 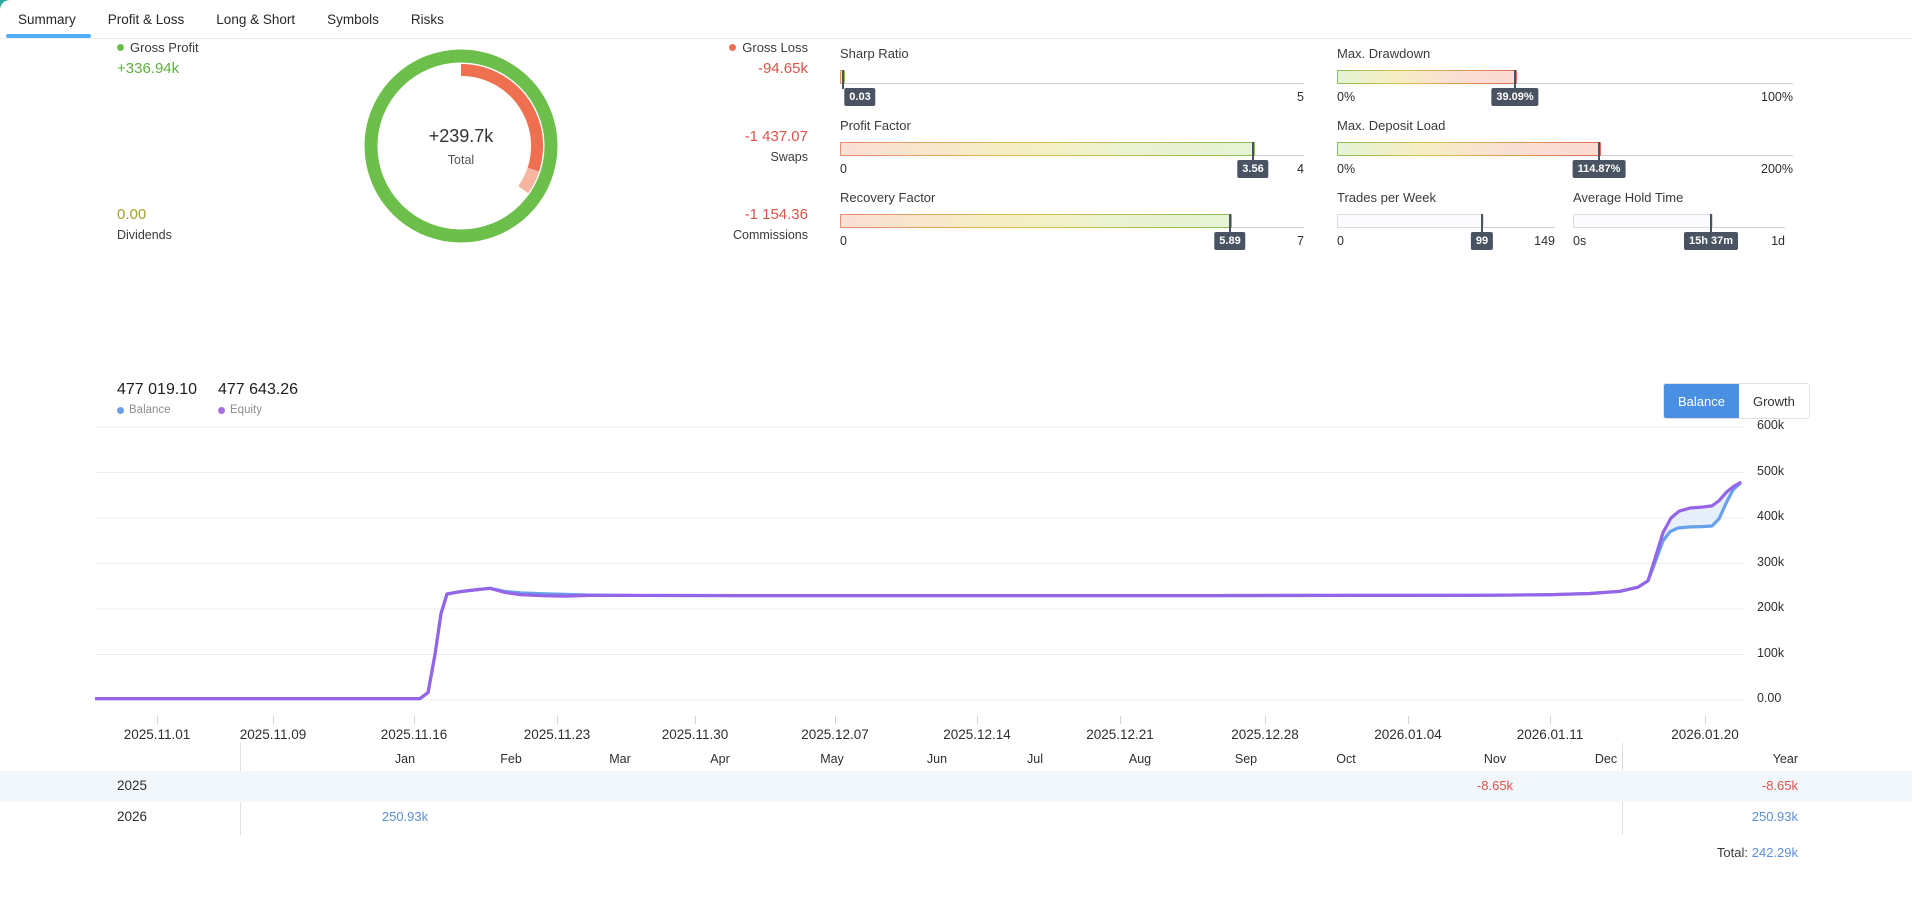 I want to click on commissions-block: -1 154.36 Commissions, so click(x=770, y=224).